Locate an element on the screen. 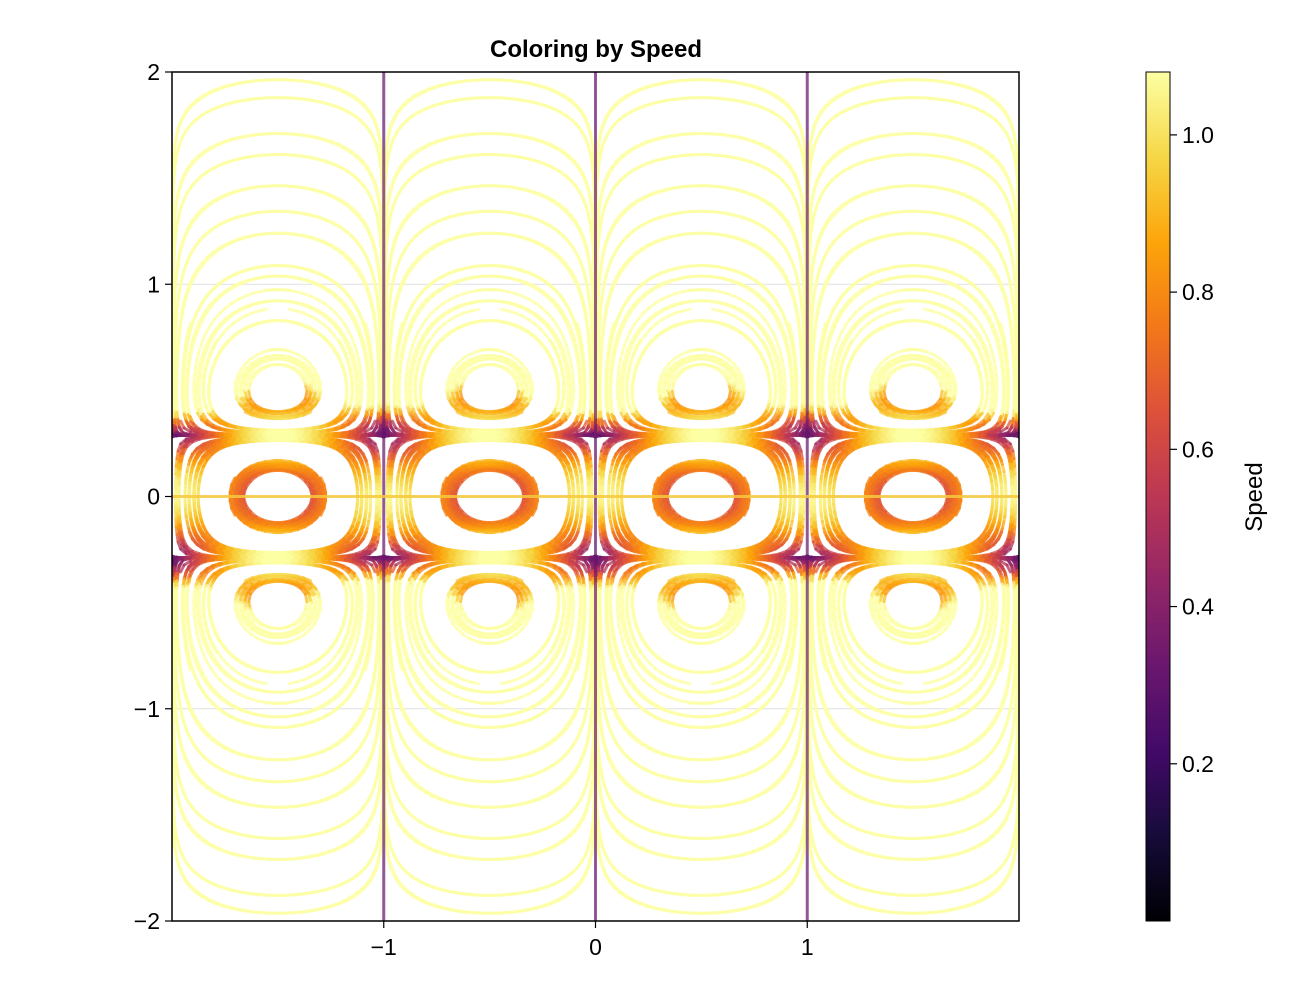  chart-title: Coloring by Speed is located at coordinates (596, 49).